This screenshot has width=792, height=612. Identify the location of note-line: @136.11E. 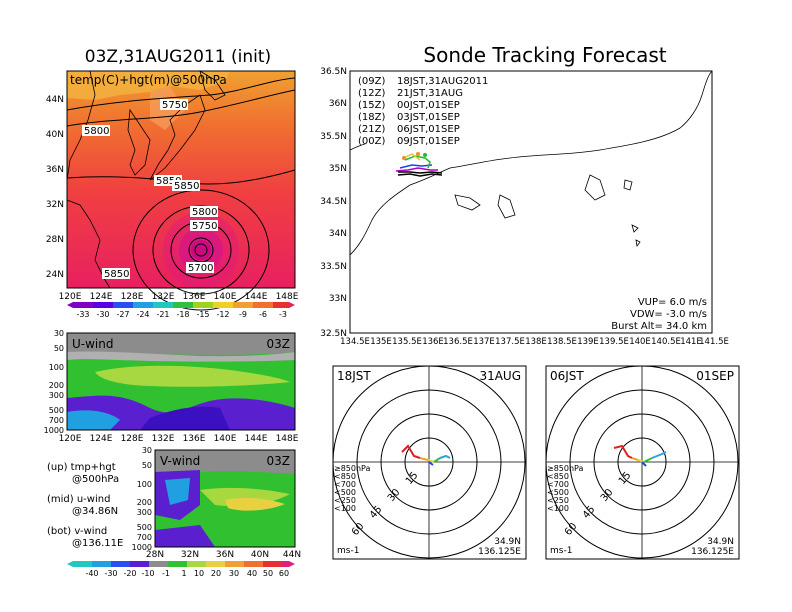
(97, 543).